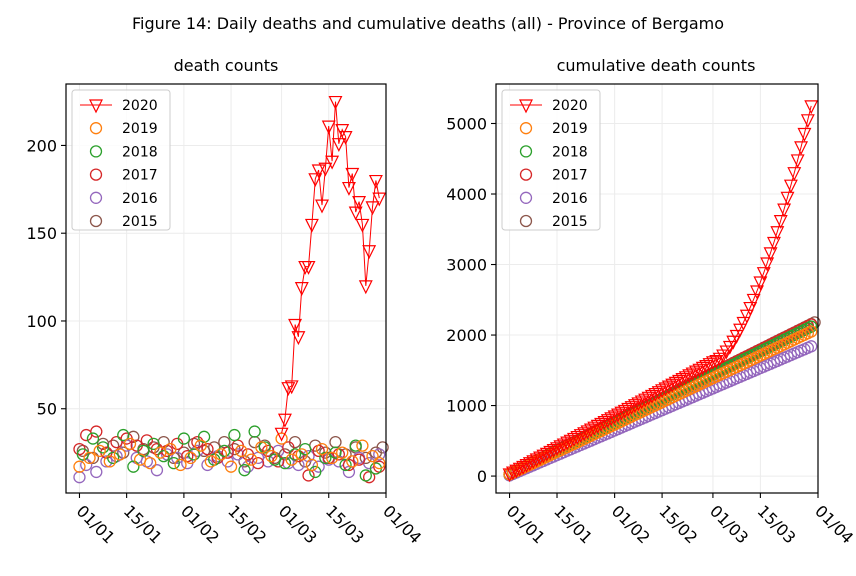 This screenshot has height=576, width=856. I want to click on x-tick-label: 01/03, so click(729, 524).